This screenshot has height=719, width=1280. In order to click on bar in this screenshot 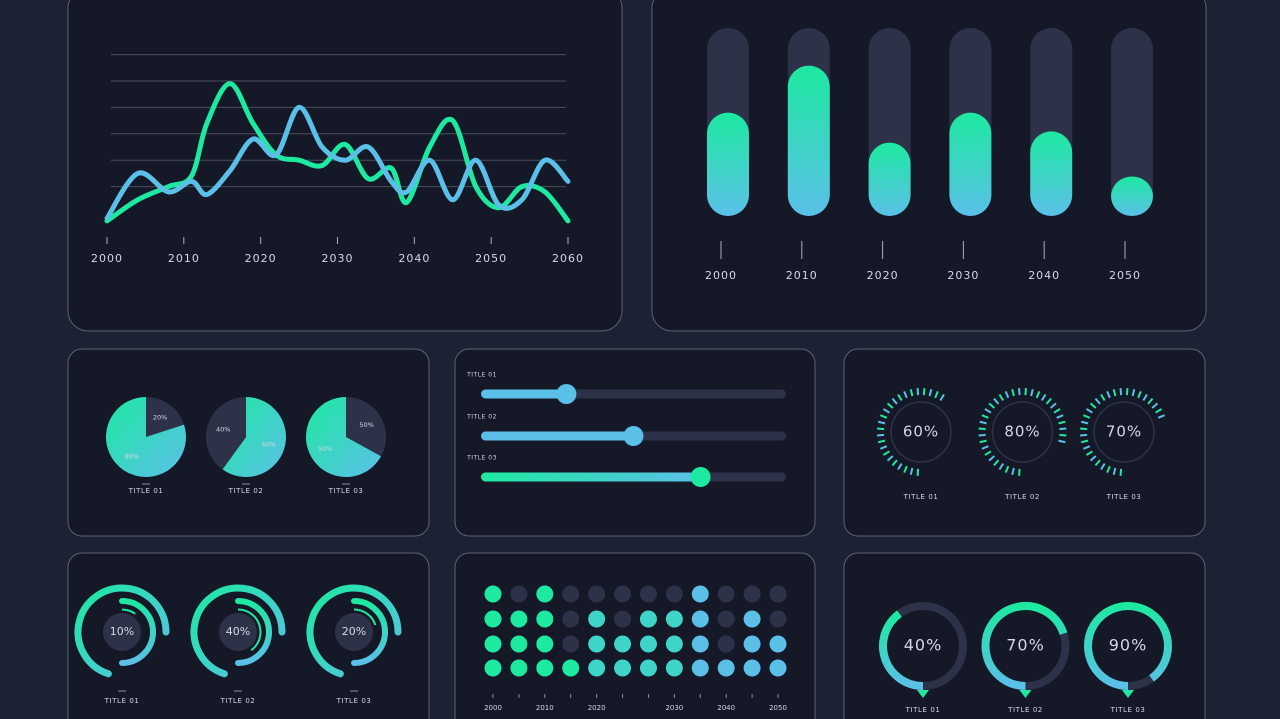, I will do `click(970, 164)`.